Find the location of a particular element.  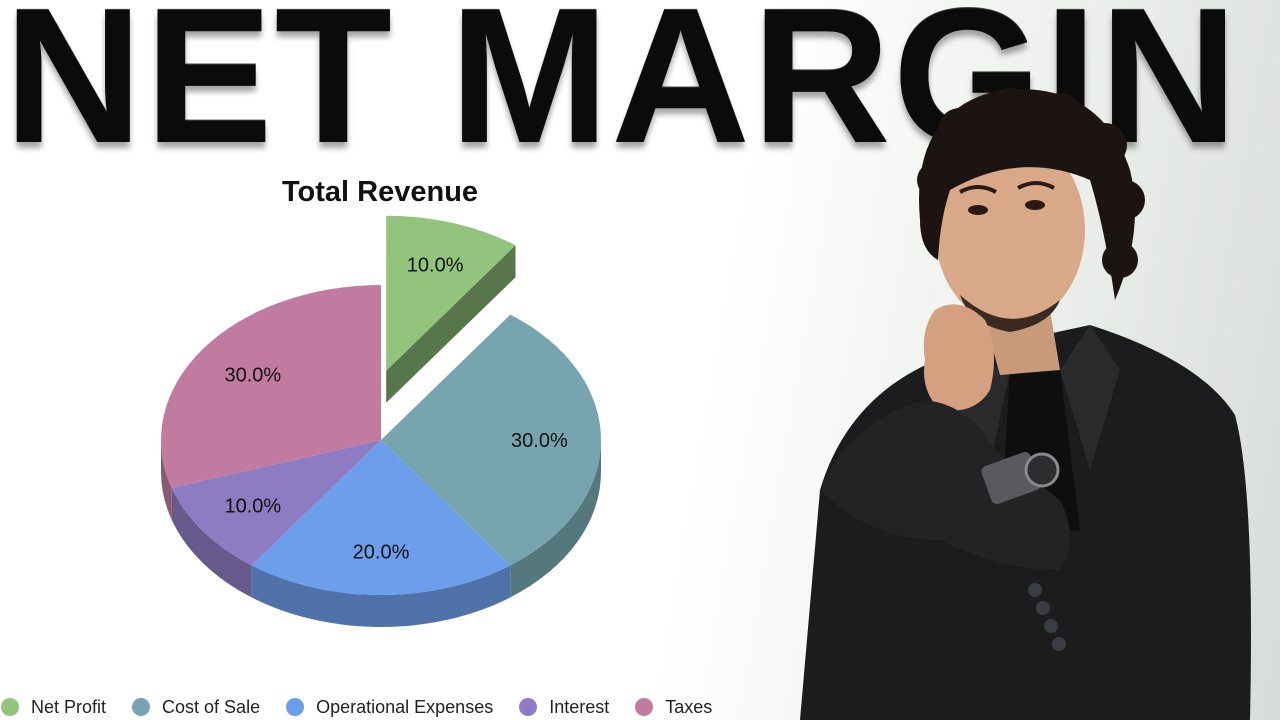

pie-slice-cost-of-sale is located at coordinates (491, 440).